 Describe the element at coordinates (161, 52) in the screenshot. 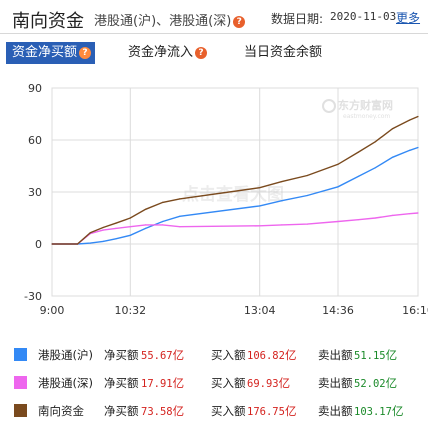

I see `tab-label: 资金净流入` at that location.